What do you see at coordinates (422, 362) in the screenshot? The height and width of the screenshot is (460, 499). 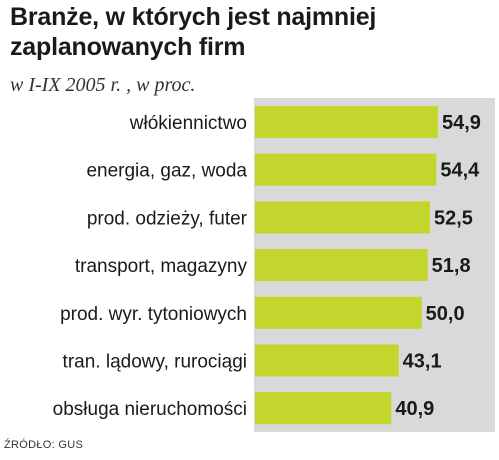 I see `value-label: 43,1` at bounding box center [422, 362].